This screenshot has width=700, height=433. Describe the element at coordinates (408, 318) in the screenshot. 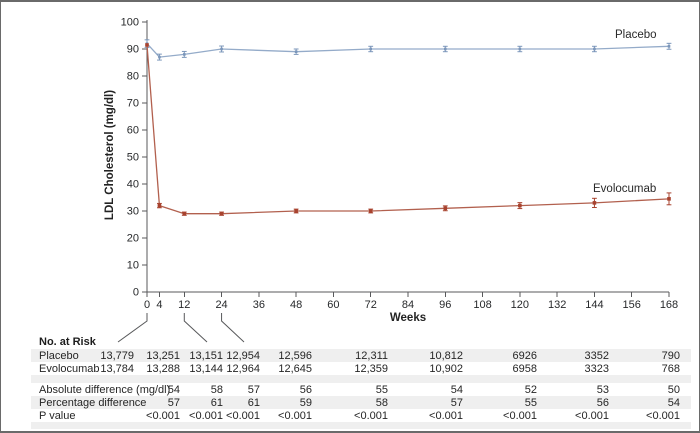

I see `x-axis-title: Weeks` at that location.